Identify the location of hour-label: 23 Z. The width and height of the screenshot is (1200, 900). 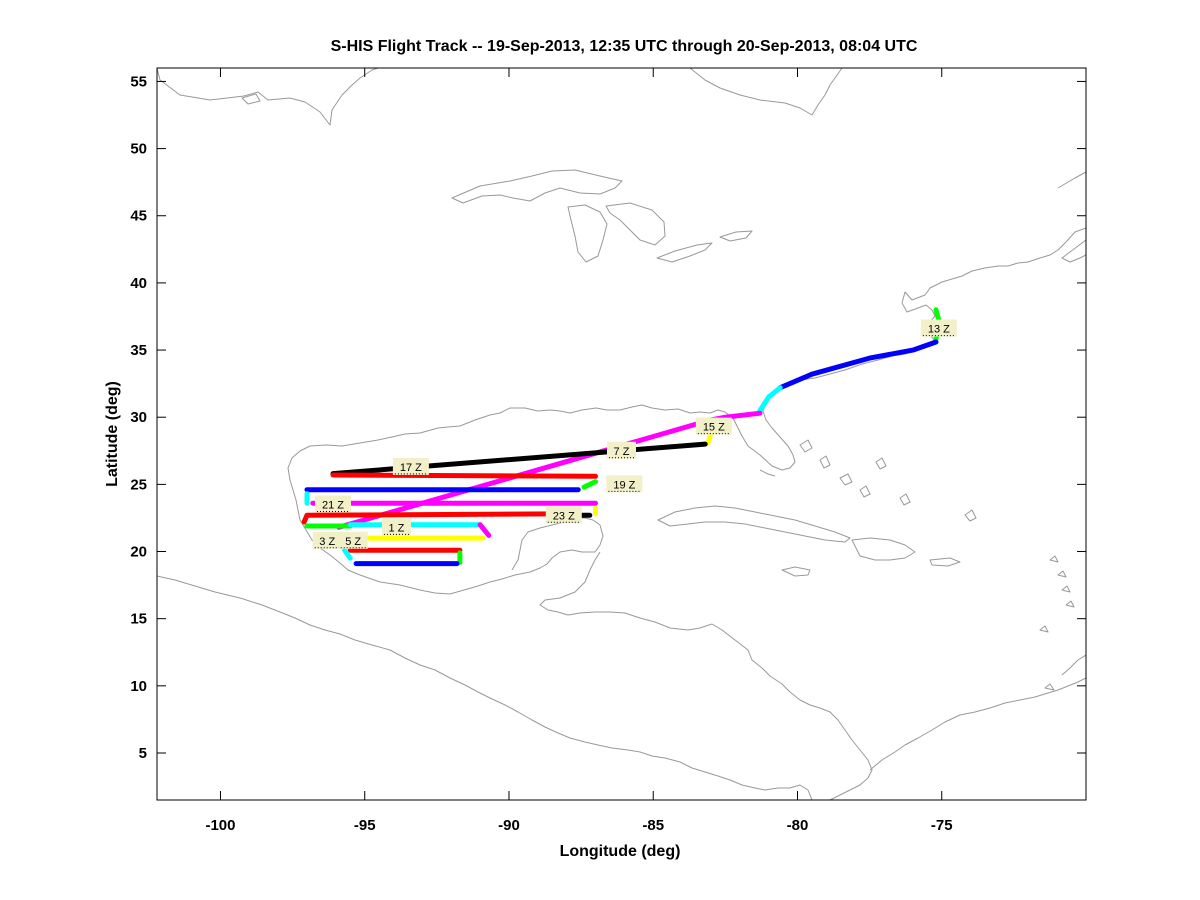
(563, 515).